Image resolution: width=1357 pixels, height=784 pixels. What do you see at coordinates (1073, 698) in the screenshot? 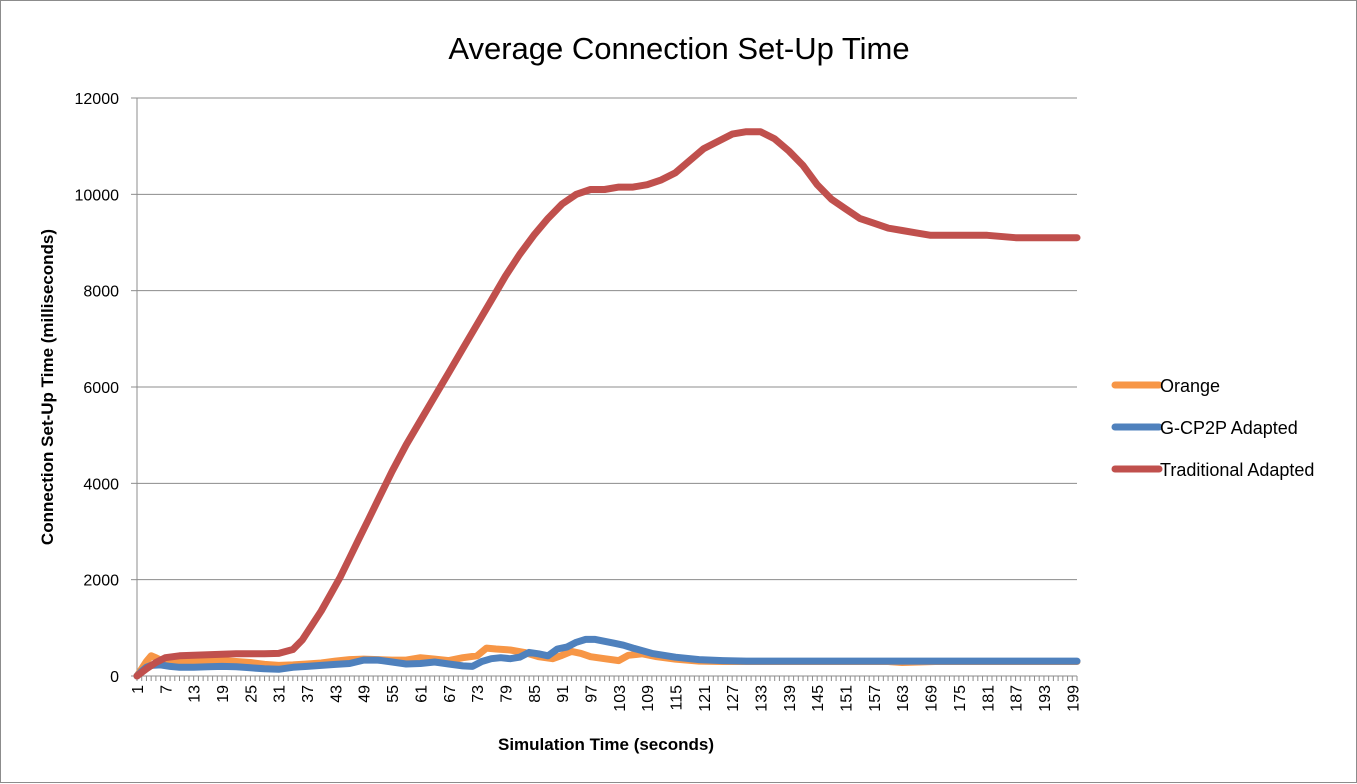
I see `x-tick-label: 199` at bounding box center [1073, 698].